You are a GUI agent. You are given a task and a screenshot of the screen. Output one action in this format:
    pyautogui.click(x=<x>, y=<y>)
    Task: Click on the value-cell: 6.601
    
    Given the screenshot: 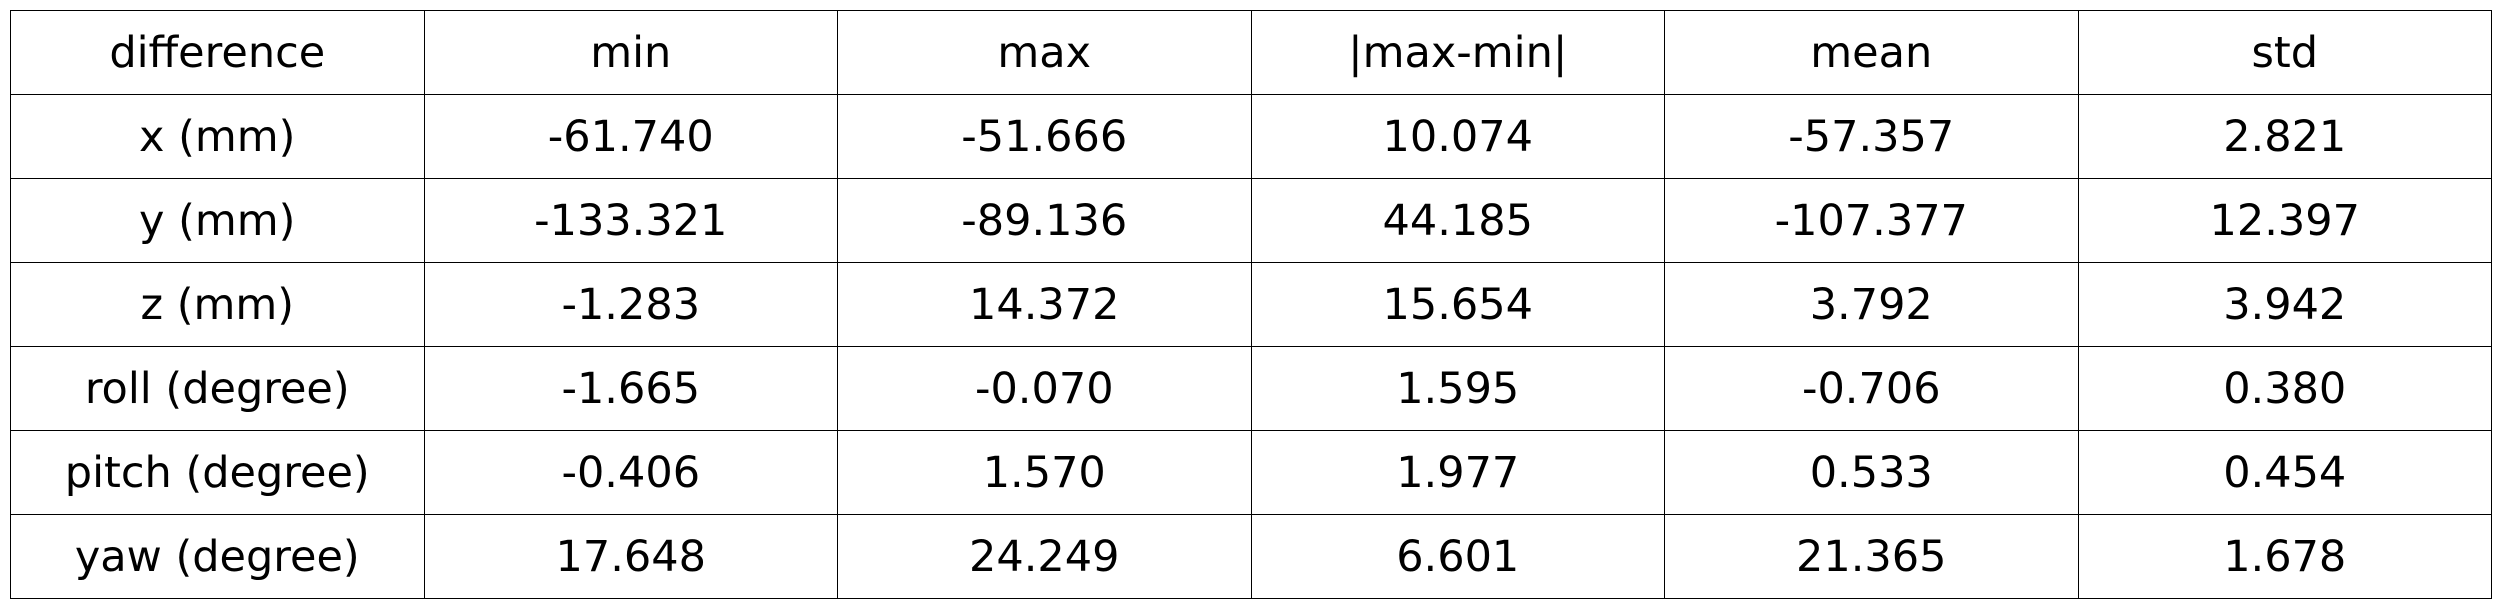 What is the action you would take?
    pyautogui.click(x=1457, y=556)
    